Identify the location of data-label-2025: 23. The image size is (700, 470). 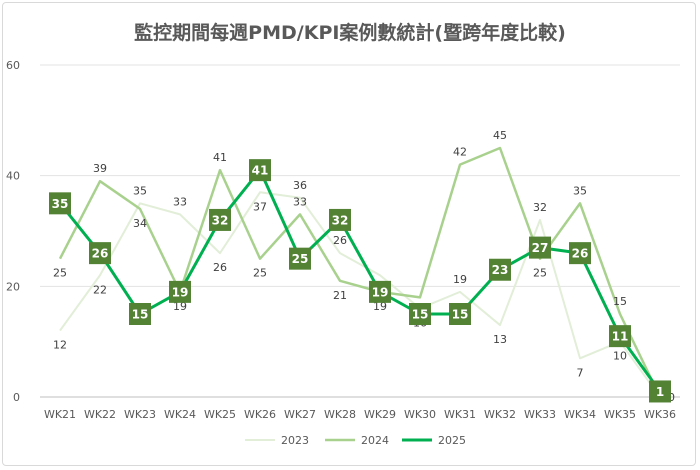
(500, 269).